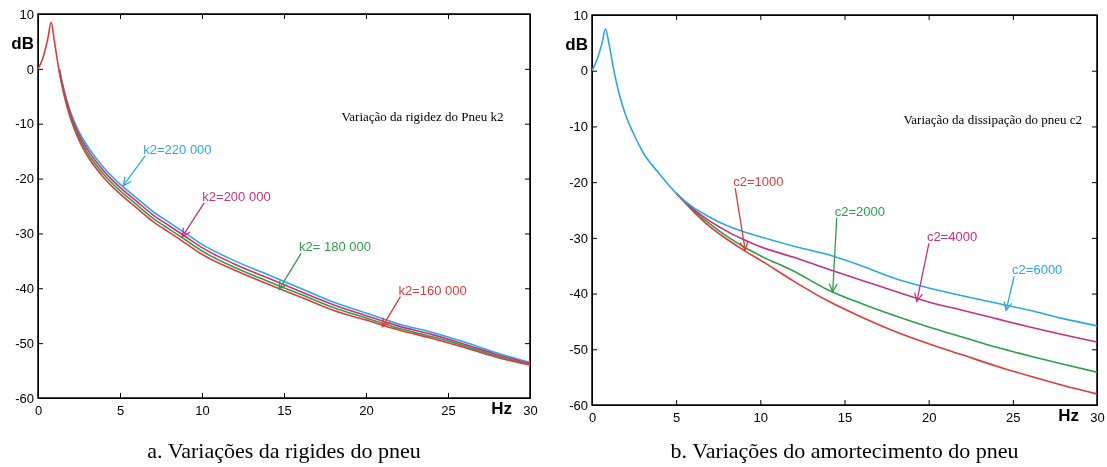 The width and height of the screenshot is (1107, 467). Describe the element at coordinates (432, 290) in the screenshot. I see `annotation: k2=160 000` at that location.